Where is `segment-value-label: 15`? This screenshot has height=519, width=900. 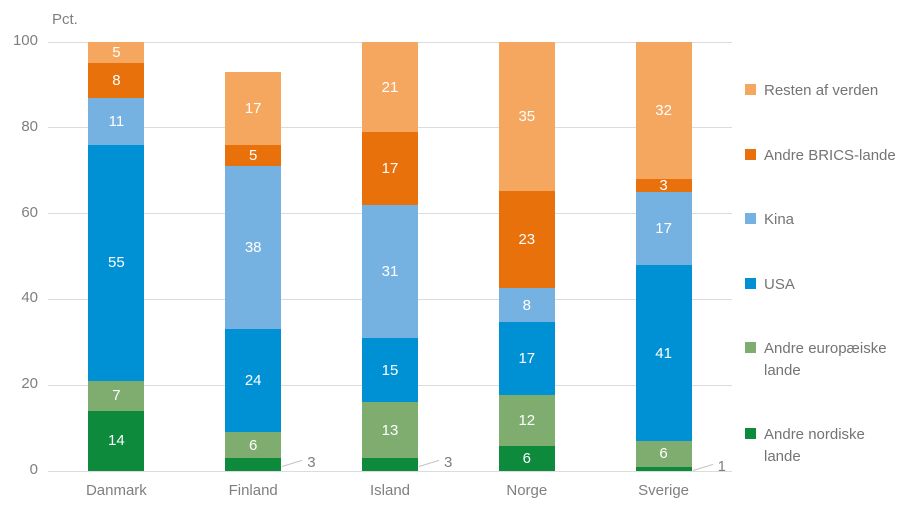
segment-value-label: 15 is located at coordinates (390, 370).